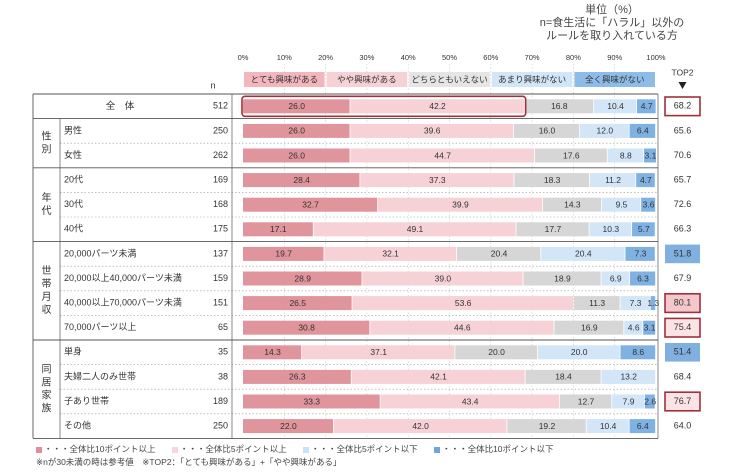 This screenshot has width=740, height=473. What do you see at coordinates (229, 449) in the screenshot?
I see `legend-note-item: ・・・全体比5ポイント以上` at bounding box center [229, 449].